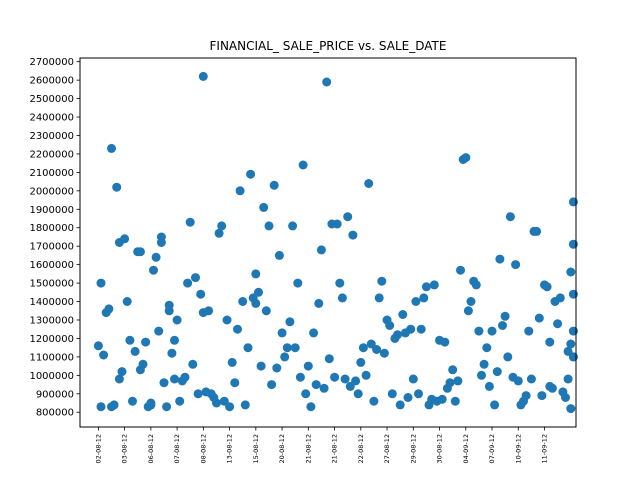 The width and height of the screenshot is (640, 485). What do you see at coordinates (51, 265) in the screenshot?
I see `y-tick-label: 1600000` at bounding box center [51, 265].